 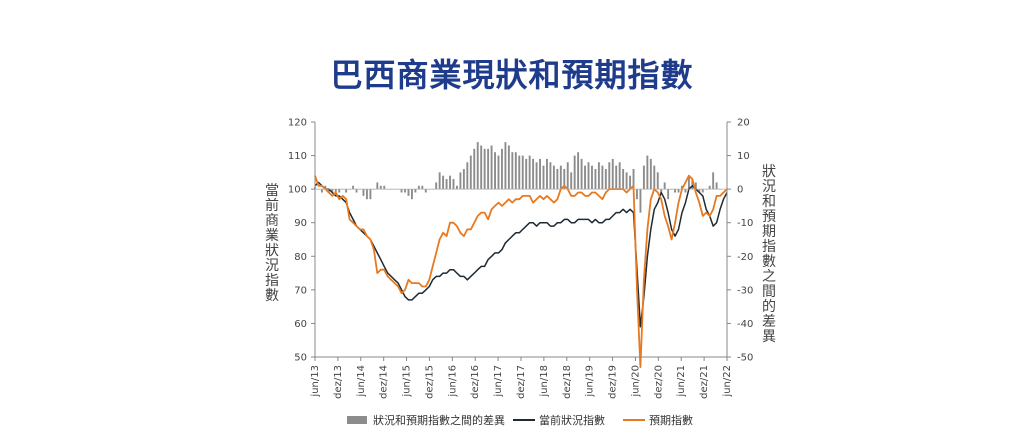 What do you see at coordinates (681, 381) in the screenshot?
I see `x-tick-label: jun/21` at bounding box center [681, 381].